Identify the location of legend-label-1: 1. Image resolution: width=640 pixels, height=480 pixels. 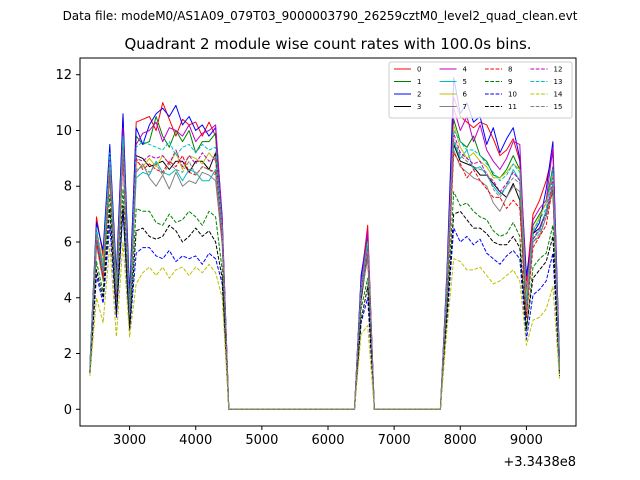
(419, 82).